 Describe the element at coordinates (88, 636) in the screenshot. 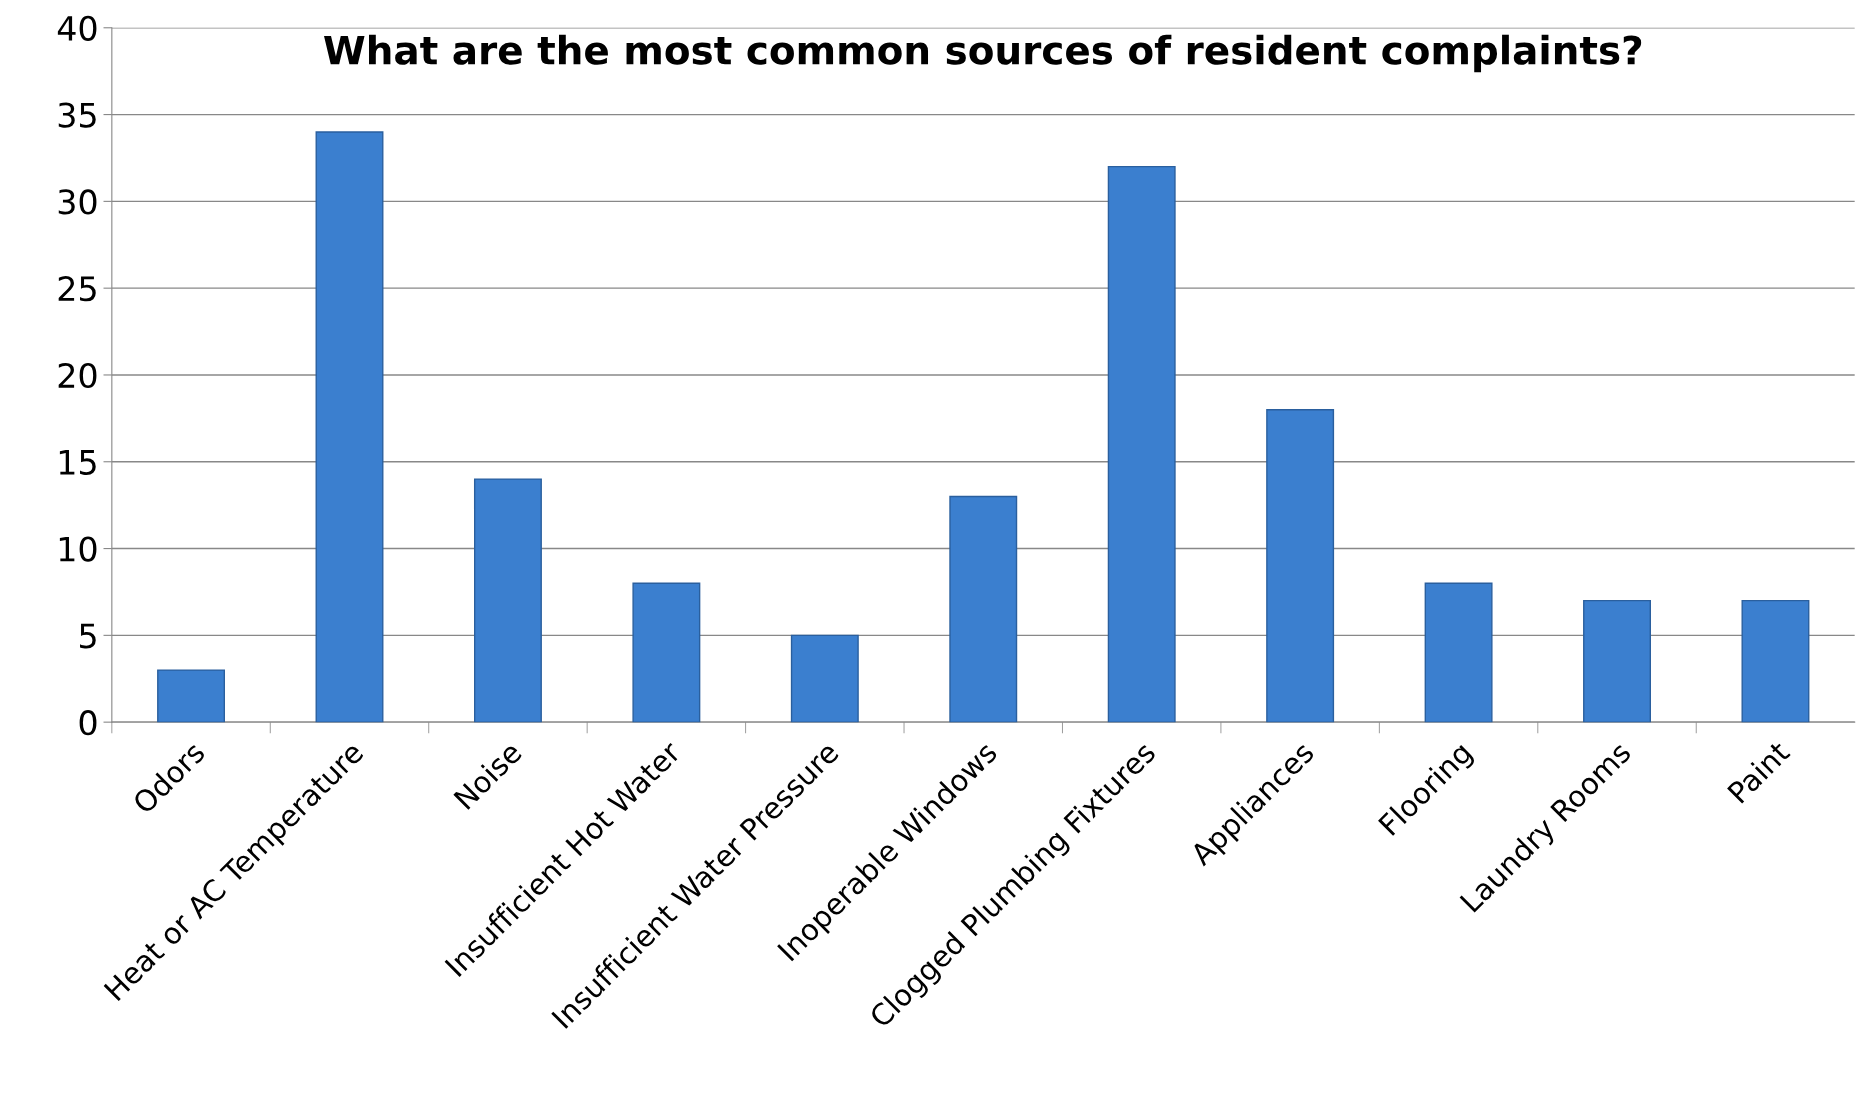

I see `y-tick-label: 5` at that location.